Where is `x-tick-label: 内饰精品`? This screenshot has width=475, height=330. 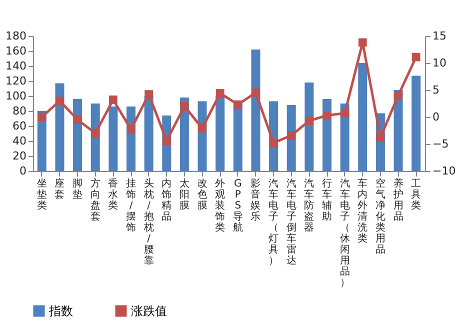 x-tick-label: 内饰精品 is located at coordinates (166, 200).